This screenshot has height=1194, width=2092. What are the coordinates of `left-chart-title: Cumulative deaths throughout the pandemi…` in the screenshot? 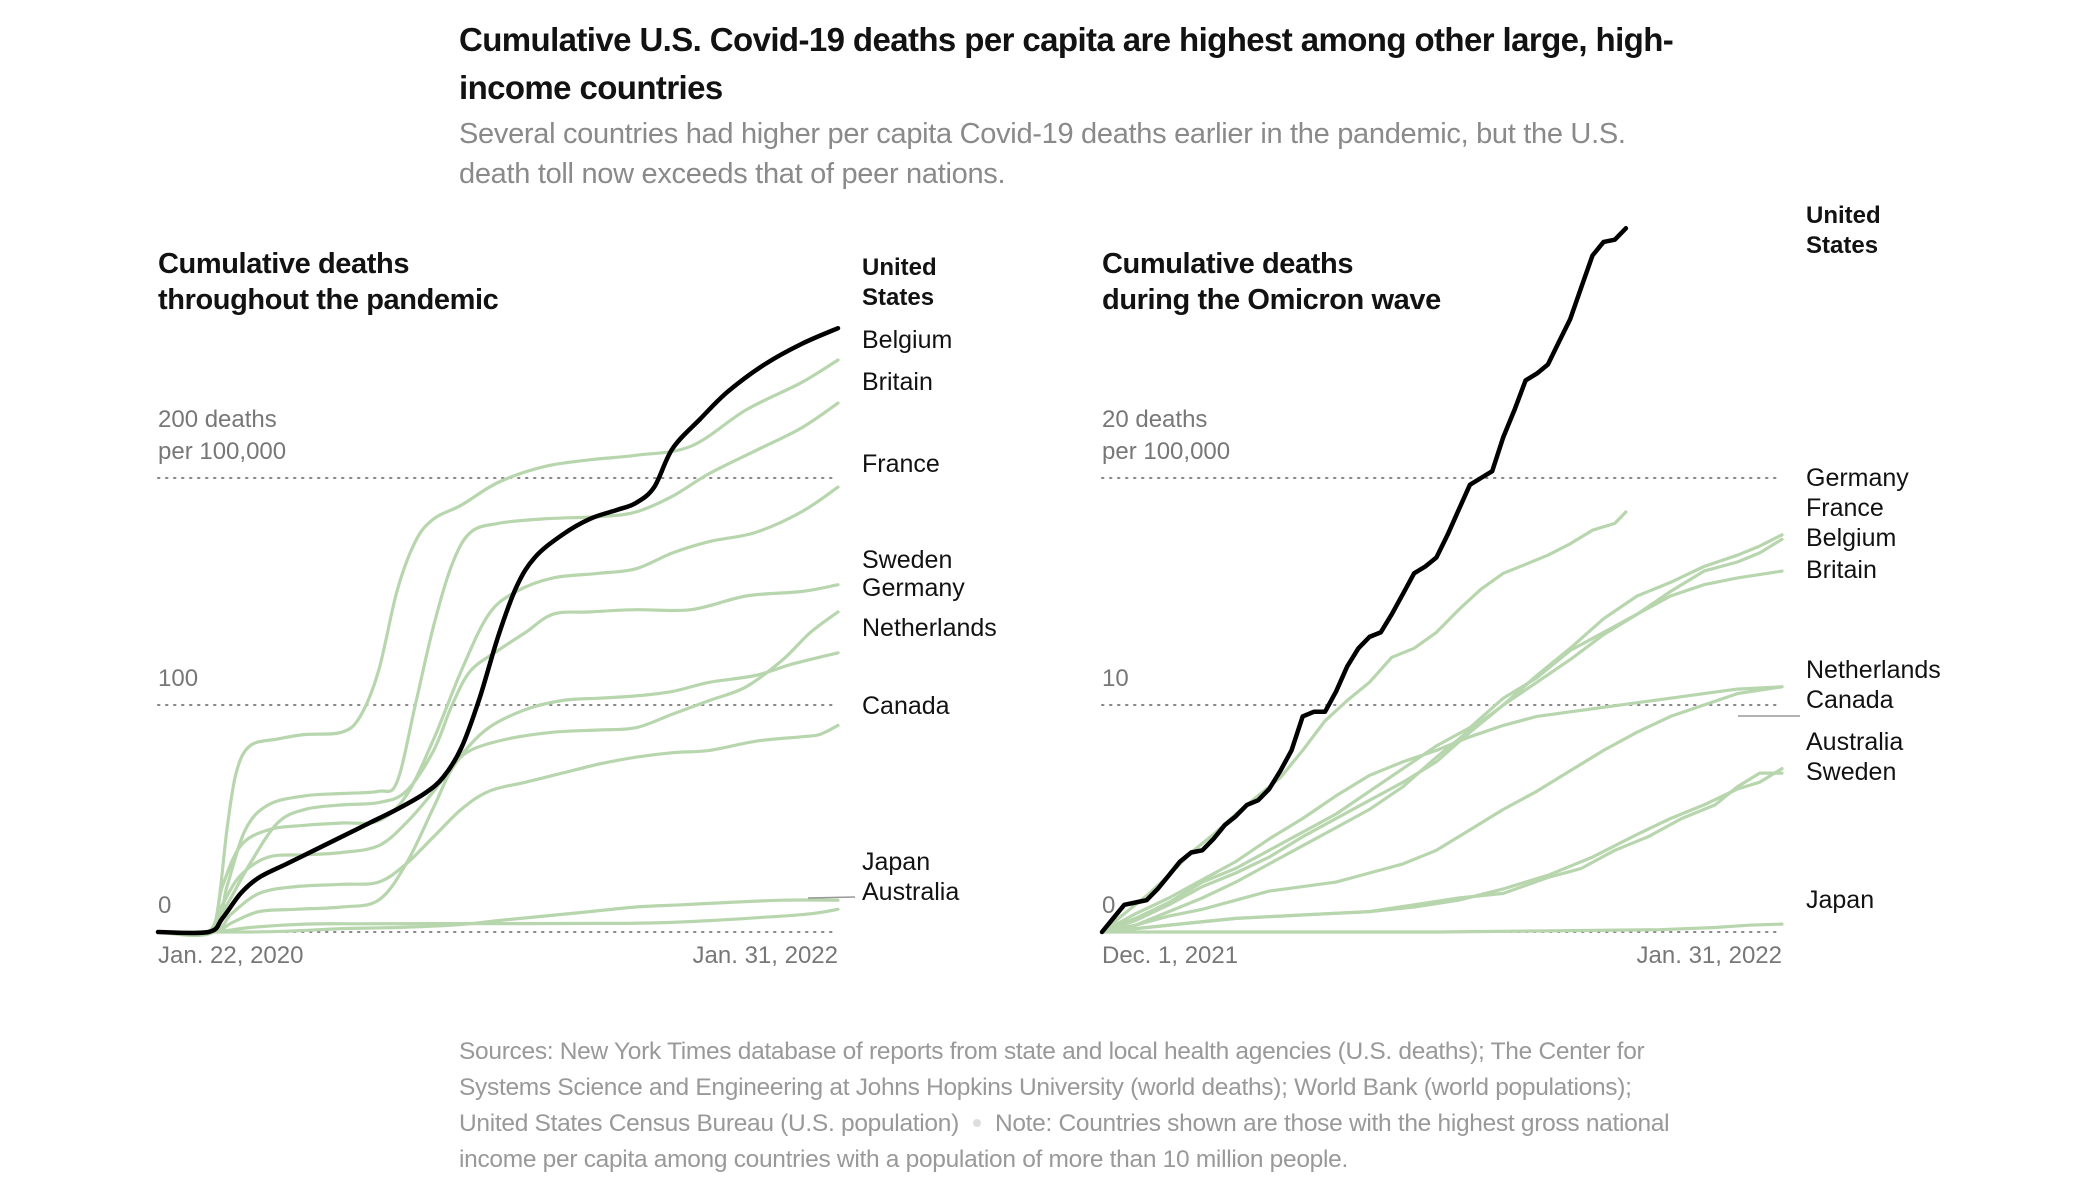 It's located at (328, 282).